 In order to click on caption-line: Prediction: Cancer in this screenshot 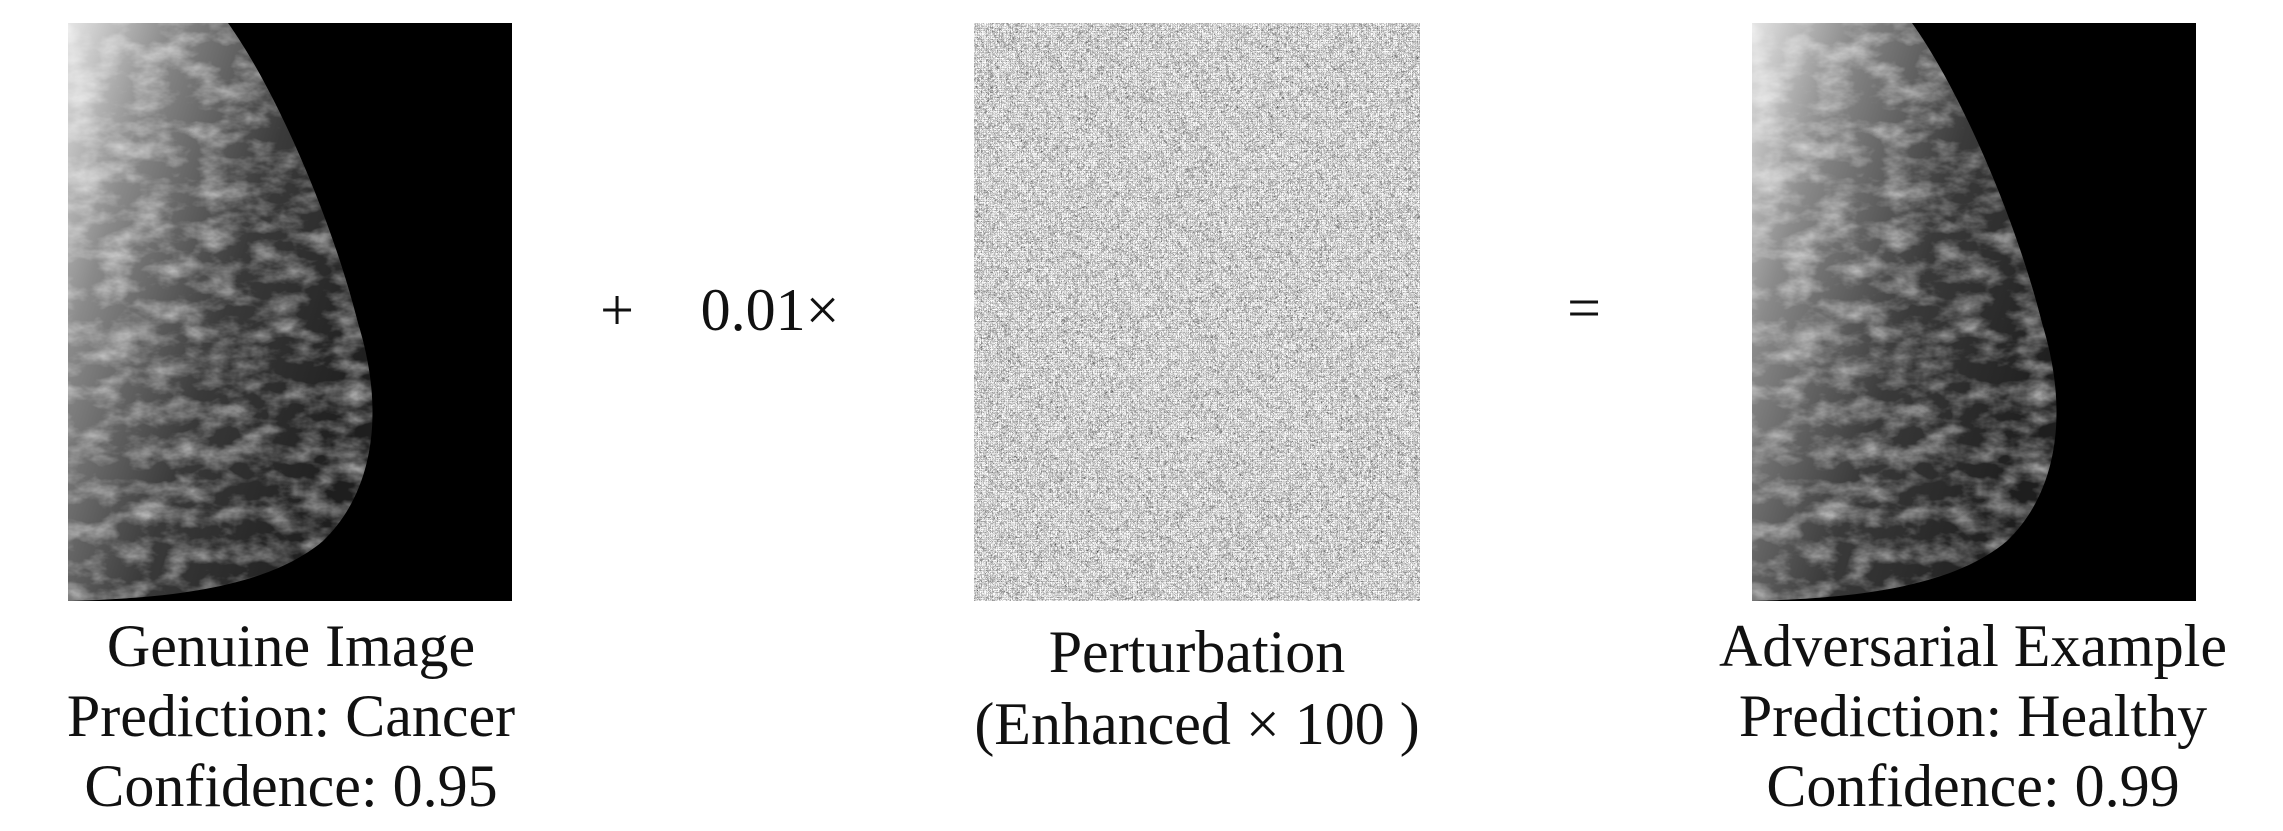, I will do `click(291, 716)`.